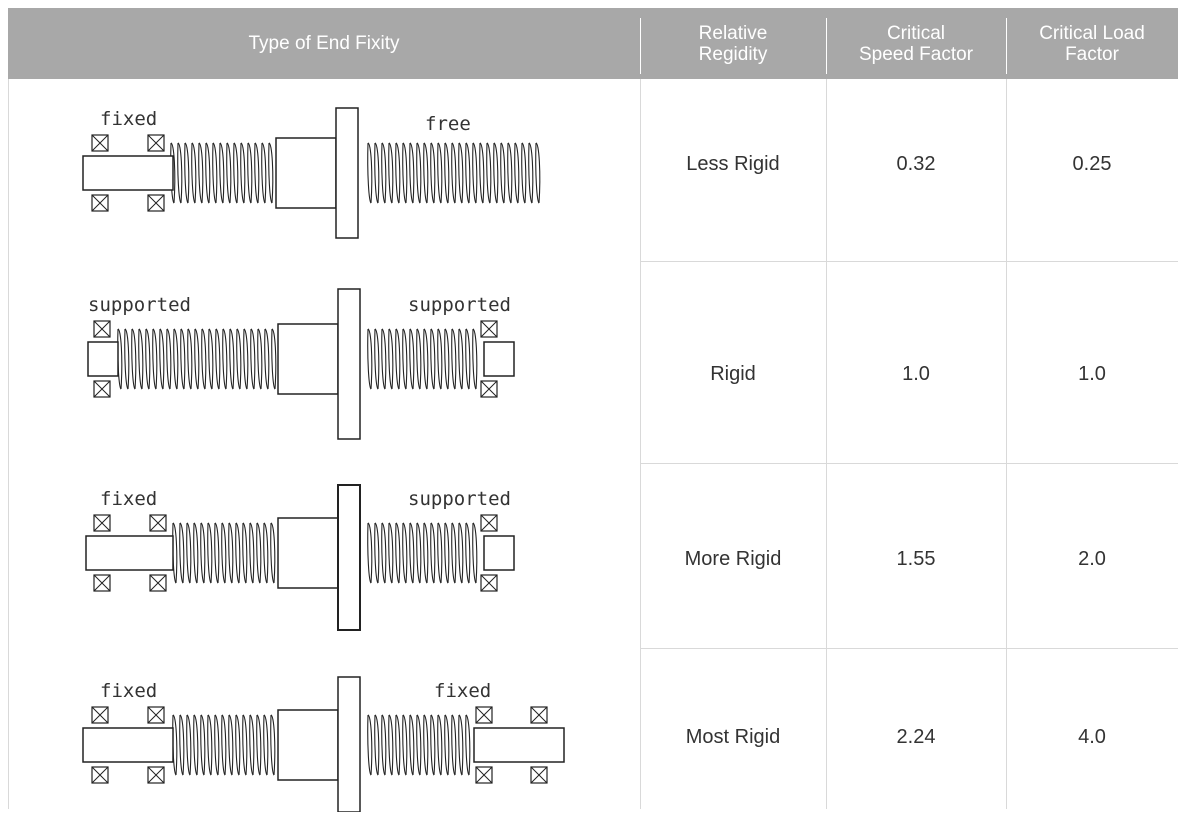 Image resolution: width=1178 pixels, height=829 pixels. I want to click on load-factor-cell: 1.0, so click(1092, 373).